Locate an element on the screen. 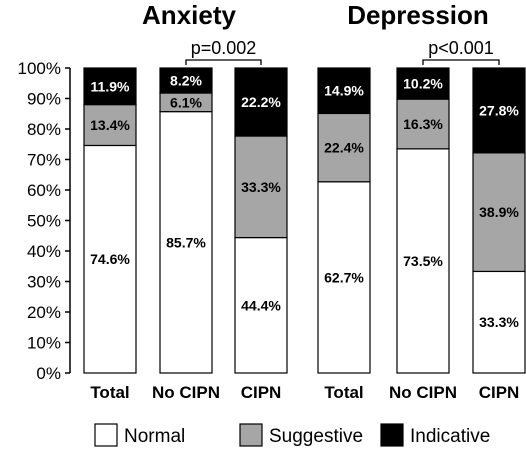 The width and height of the screenshot is (526, 451). bar-segment-depression-cipn-suggestive is located at coordinates (499, 212).